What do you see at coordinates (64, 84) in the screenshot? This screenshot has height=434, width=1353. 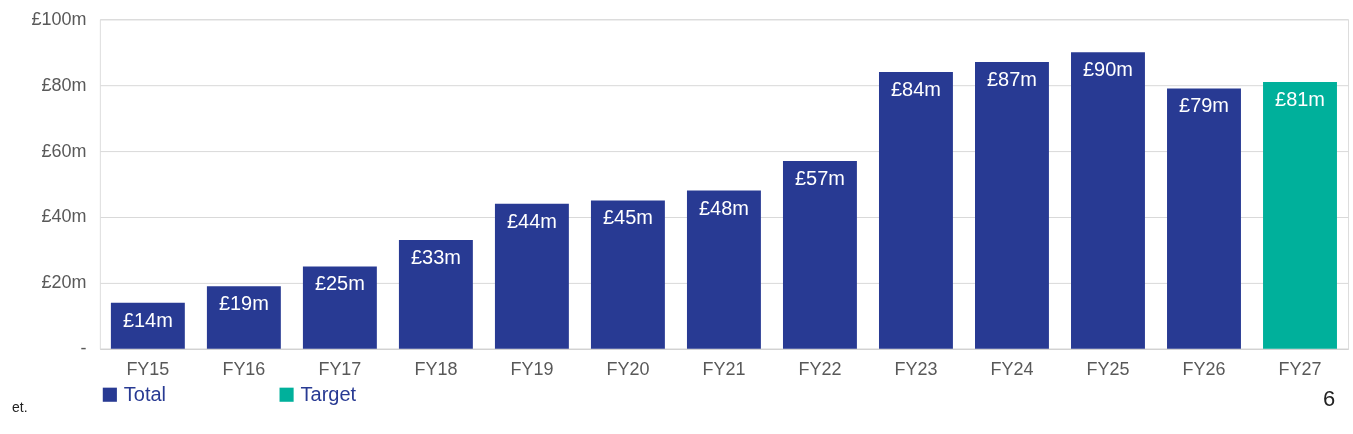 I see `y-tick-label: £80m` at bounding box center [64, 84].